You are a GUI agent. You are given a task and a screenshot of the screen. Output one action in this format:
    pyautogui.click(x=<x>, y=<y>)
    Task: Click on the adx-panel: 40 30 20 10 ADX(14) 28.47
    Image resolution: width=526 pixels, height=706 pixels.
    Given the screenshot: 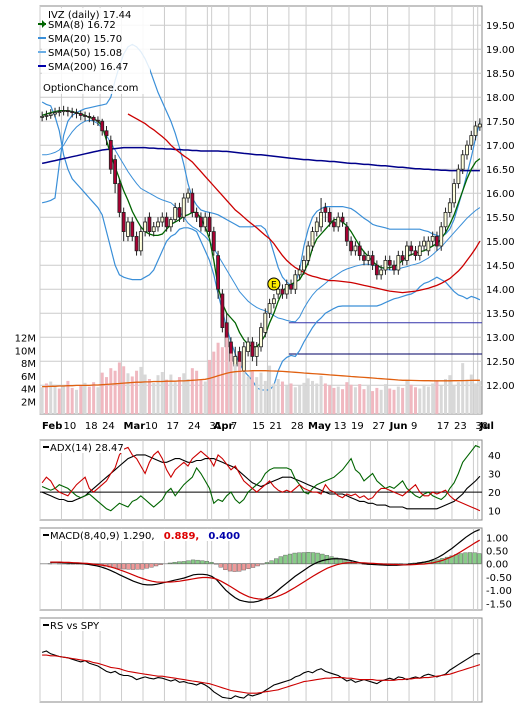 What is the action you would take?
    pyautogui.click(x=270, y=480)
    